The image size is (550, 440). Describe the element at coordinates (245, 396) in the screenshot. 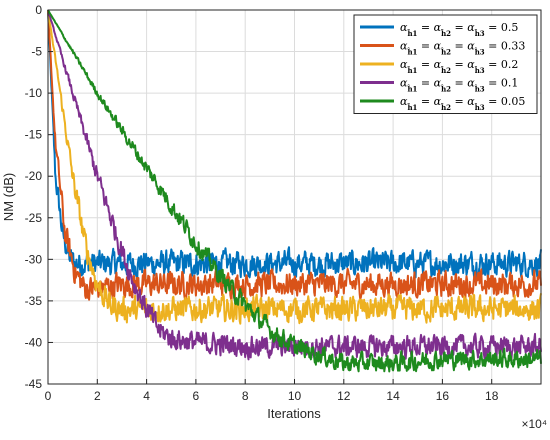

I see `x-tick-label: 8` at that location.